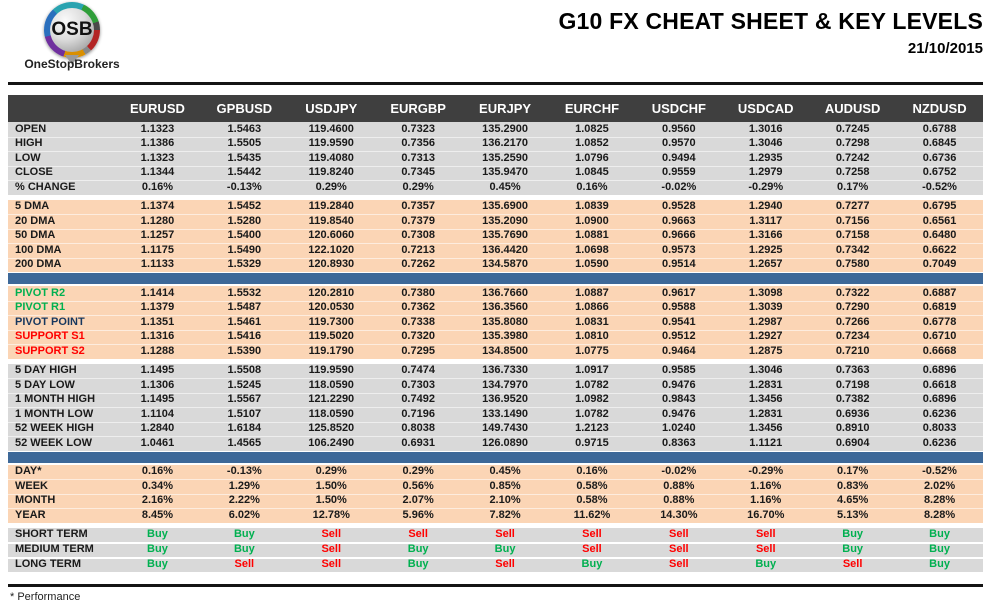 This screenshot has width=991, height=603. What do you see at coordinates (331, 186) in the screenshot?
I see `value-cell: 0.29%` at bounding box center [331, 186].